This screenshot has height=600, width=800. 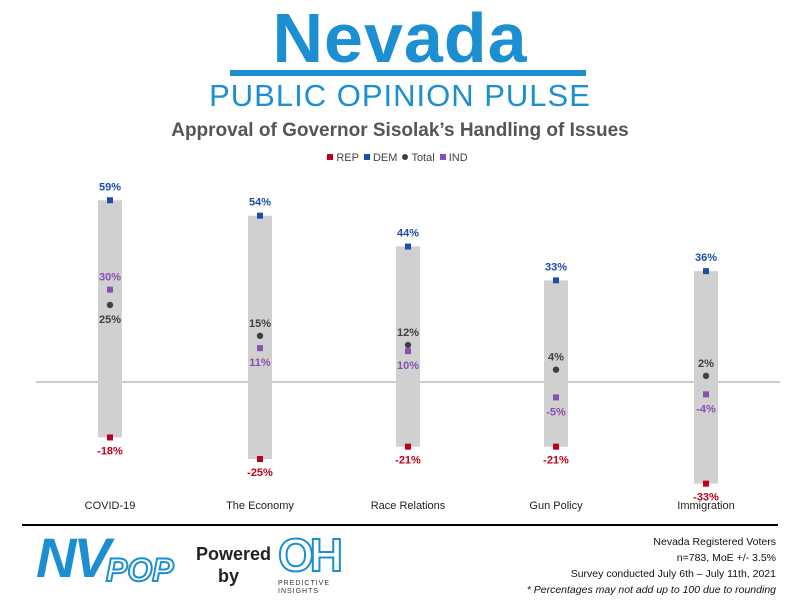 What do you see at coordinates (260, 506) in the screenshot?
I see `category-label: The Economy` at bounding box center [260, 506].